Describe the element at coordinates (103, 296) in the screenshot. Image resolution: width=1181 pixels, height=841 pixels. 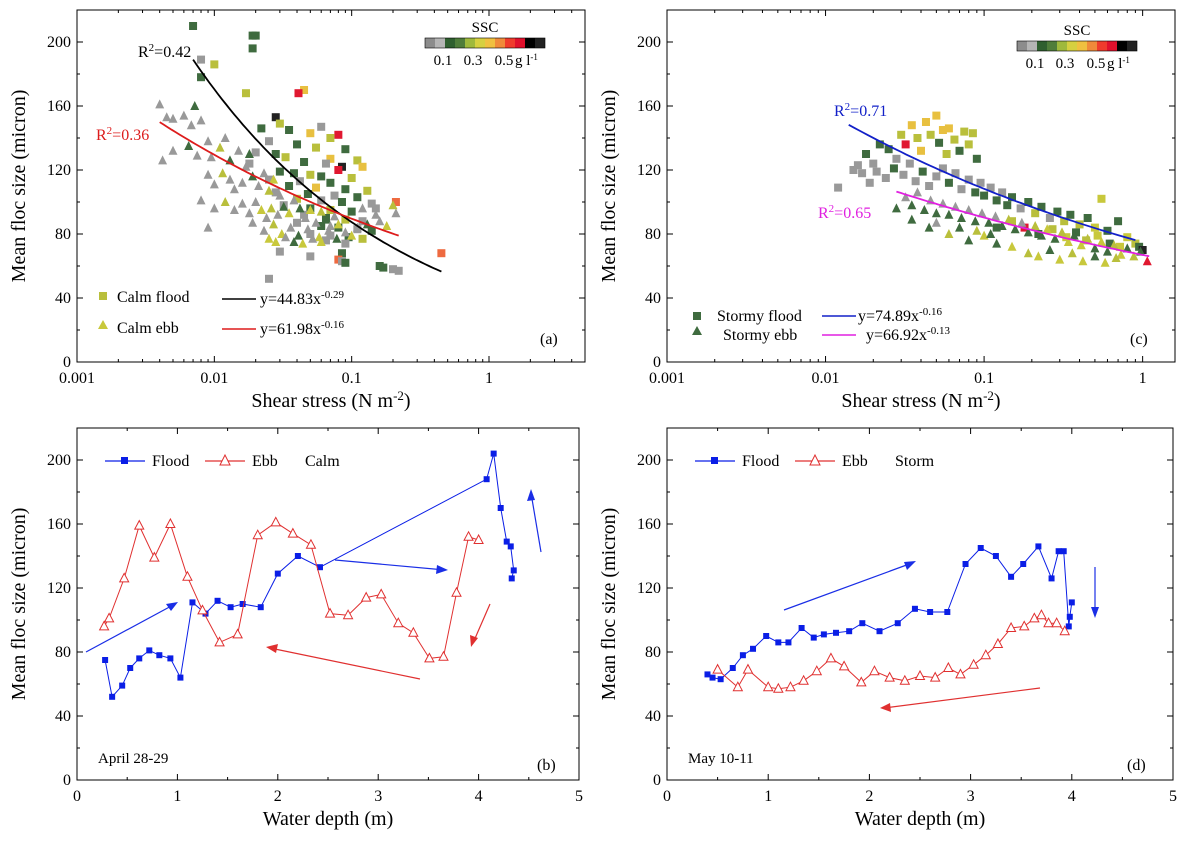
I see `legend-marker-calm-flood` at that location.